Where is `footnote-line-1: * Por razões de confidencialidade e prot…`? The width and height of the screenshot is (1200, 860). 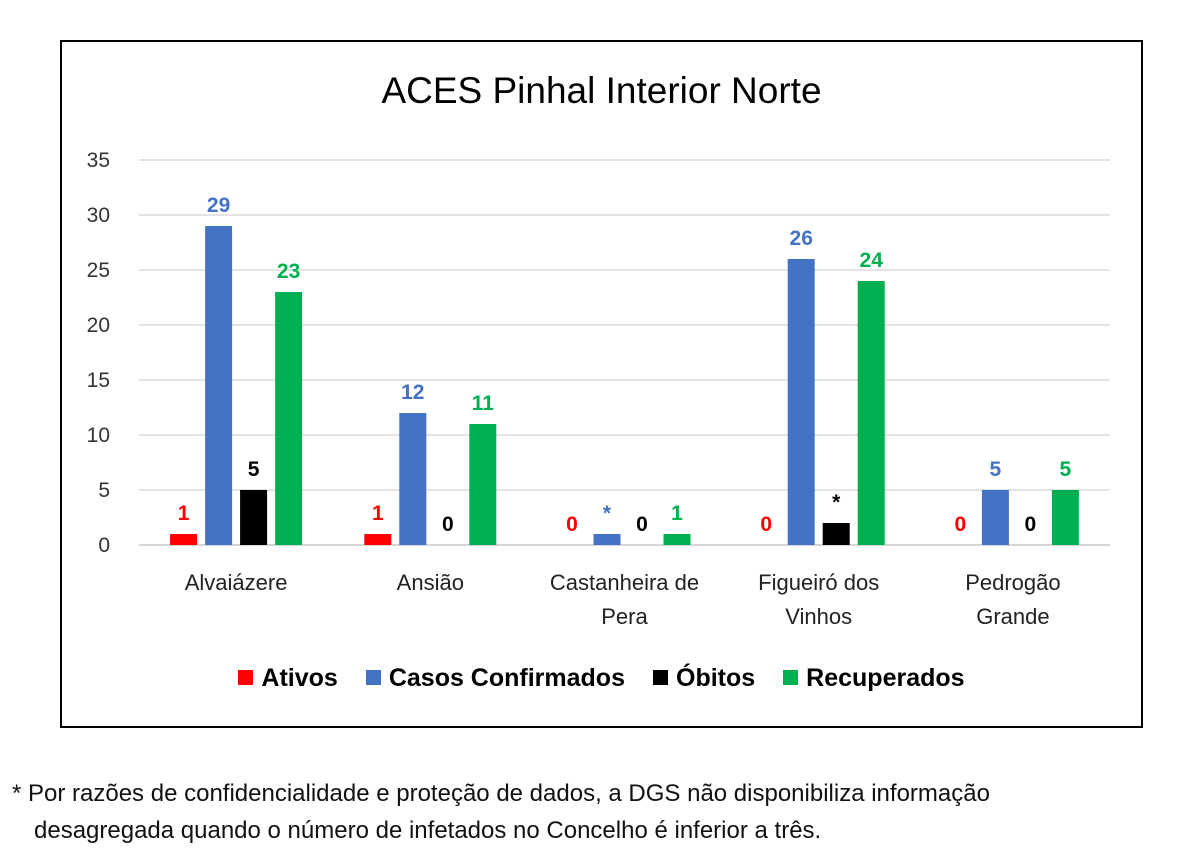
footnote-line-1: * Por razões de confidencialidade e prot… is located at coordinates (501, 793).